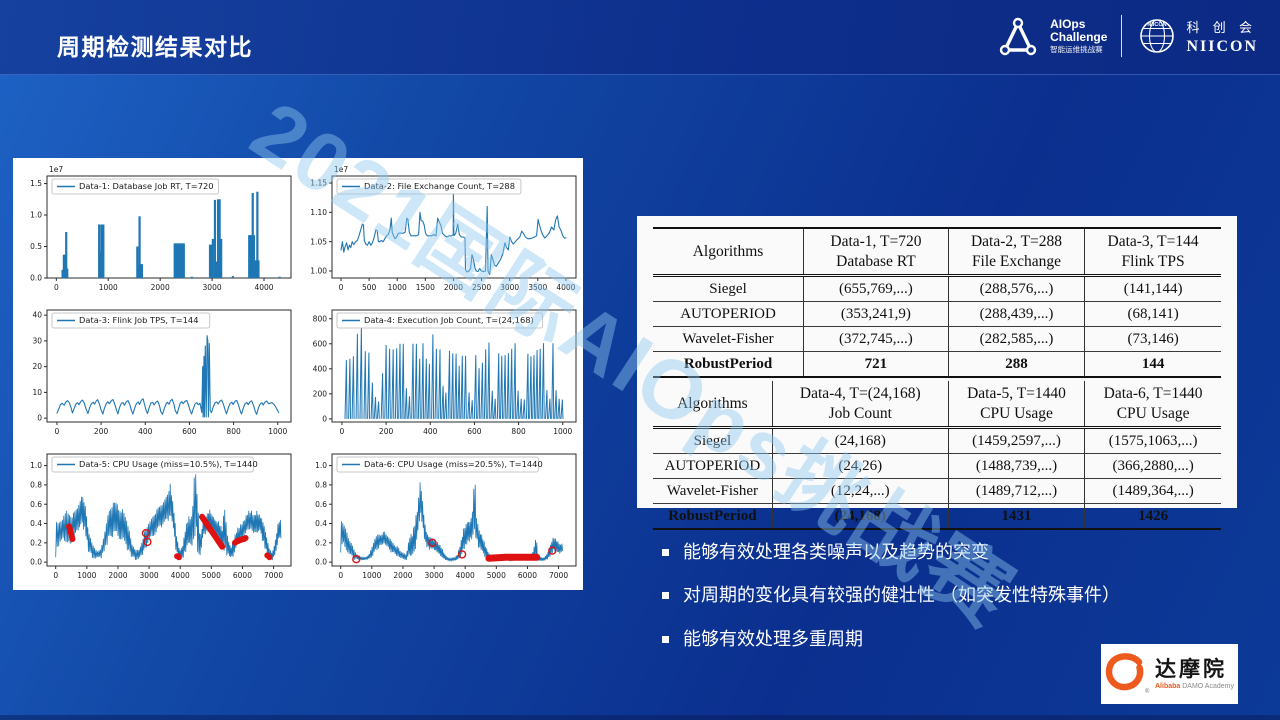 The width and height of the screenshot is (1280, 720). What do you see at coordinates (146, 186) in the screenshot?
I see `chart-legend-label: Data-1: Database Job RT, T=720` at bounding box center [146, 186].